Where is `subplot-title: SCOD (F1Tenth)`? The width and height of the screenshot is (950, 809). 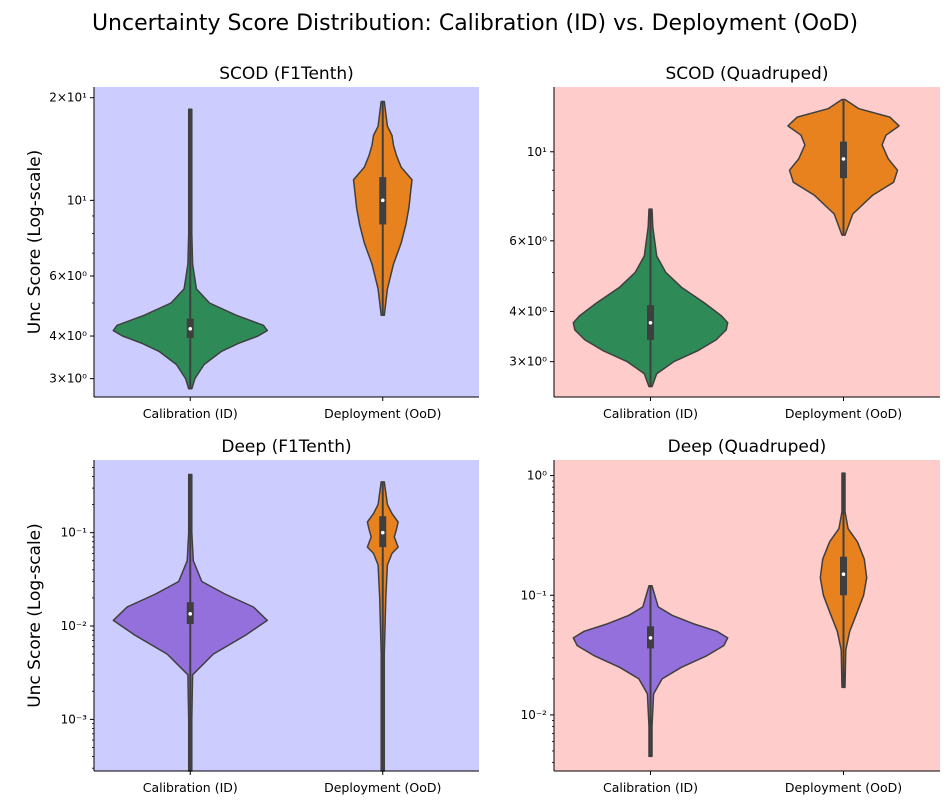 subplot-title: SCOD (F1Tenth) is located at coordinates (286, 74).